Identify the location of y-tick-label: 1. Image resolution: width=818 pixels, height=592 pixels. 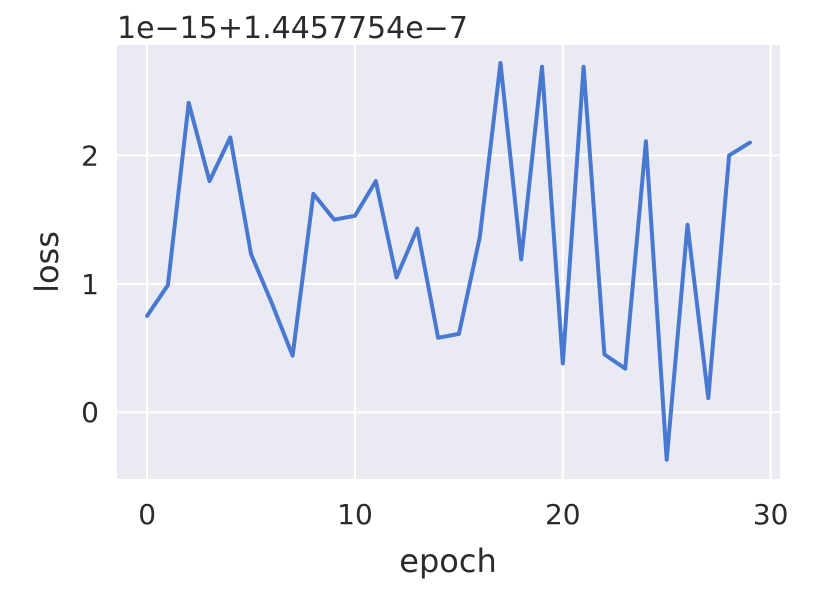
(90, 284).